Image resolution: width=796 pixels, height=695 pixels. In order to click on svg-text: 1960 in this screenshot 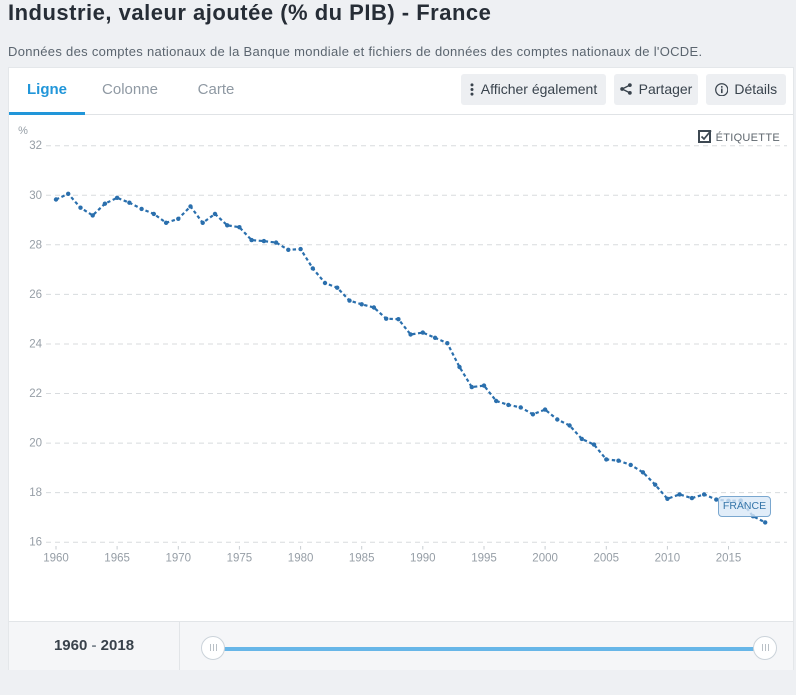, I will do `click(56, 559)`.